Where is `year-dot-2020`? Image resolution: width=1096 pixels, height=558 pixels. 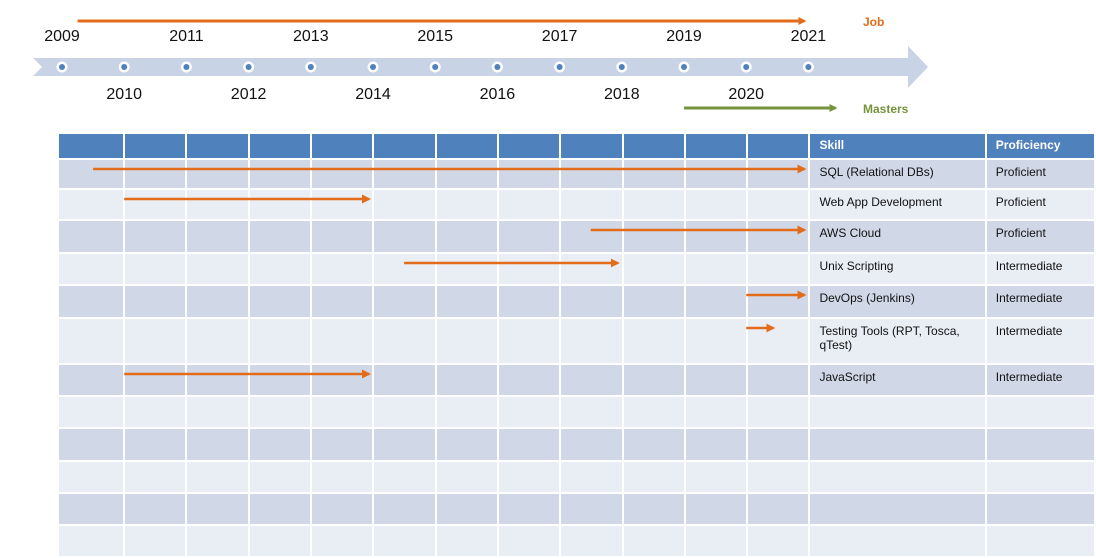
year-dot-2020 is located at coordinates (746, 67).